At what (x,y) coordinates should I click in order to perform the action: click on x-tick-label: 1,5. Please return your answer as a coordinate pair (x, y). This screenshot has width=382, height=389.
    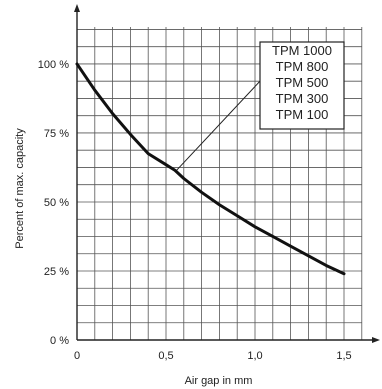
    Looking at the image, I should click on (343, 356).